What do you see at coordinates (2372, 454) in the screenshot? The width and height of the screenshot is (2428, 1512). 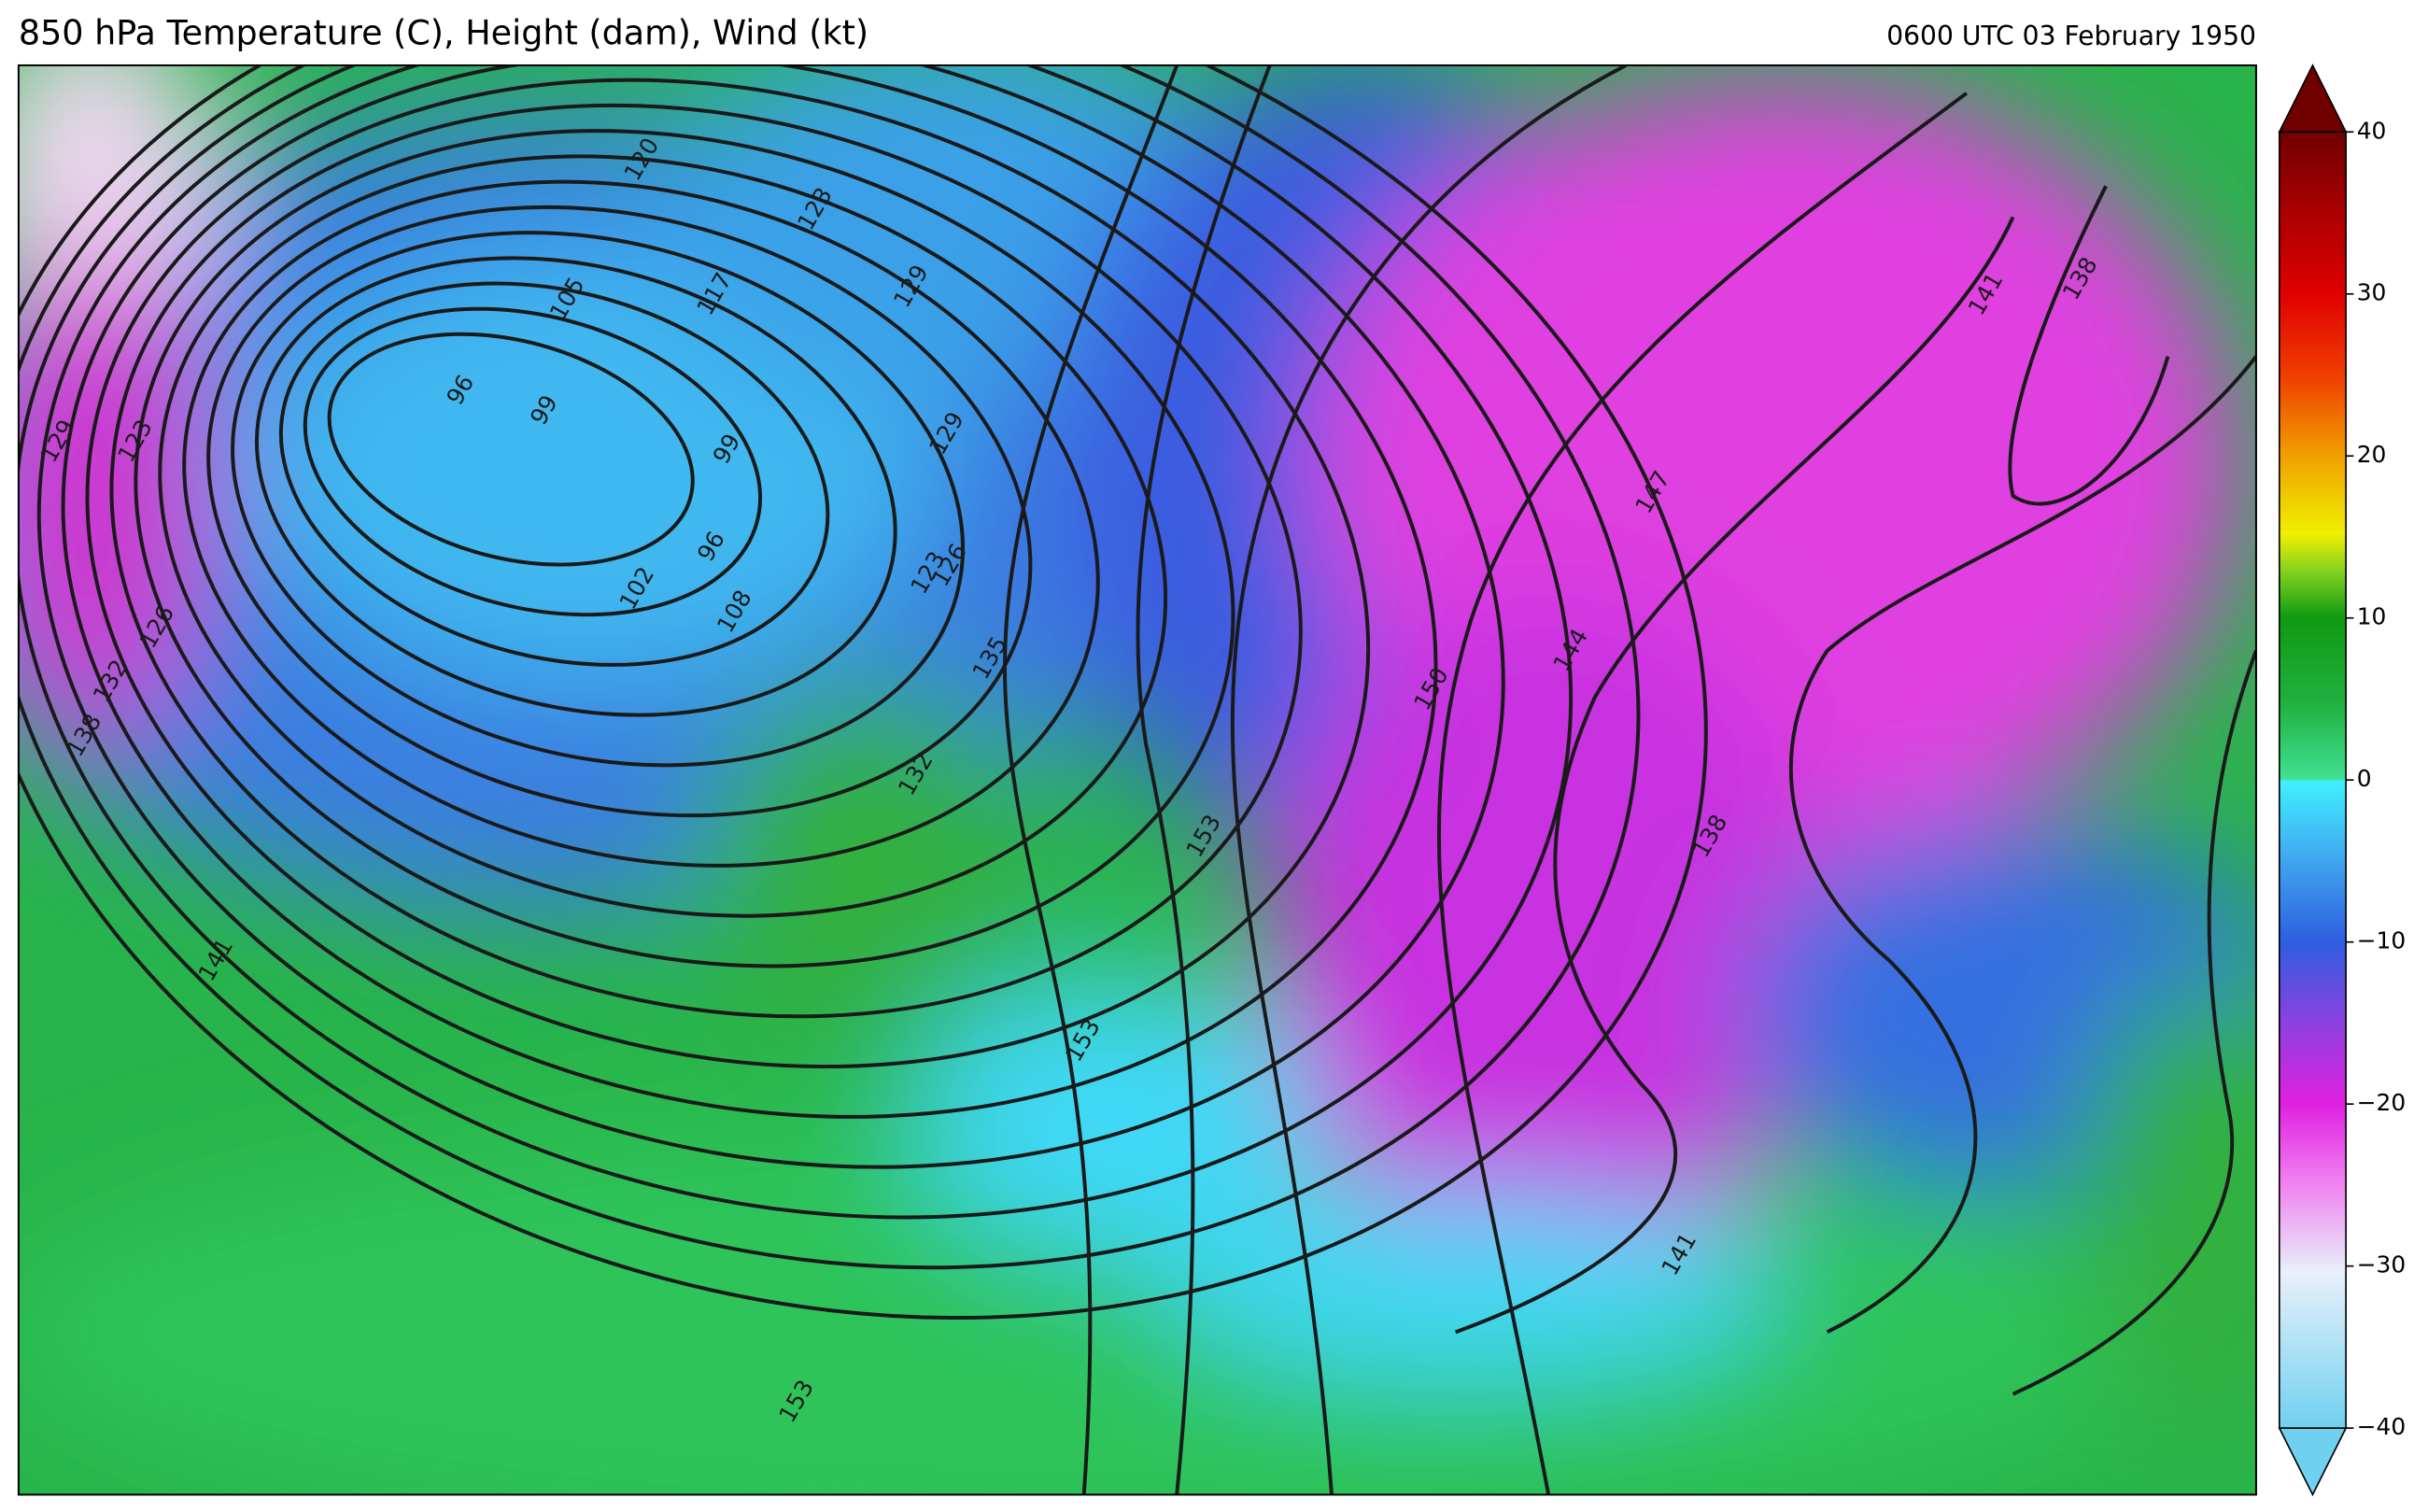 I see `colorbar-tick-label: 20` at bounding box center [2372, 454].